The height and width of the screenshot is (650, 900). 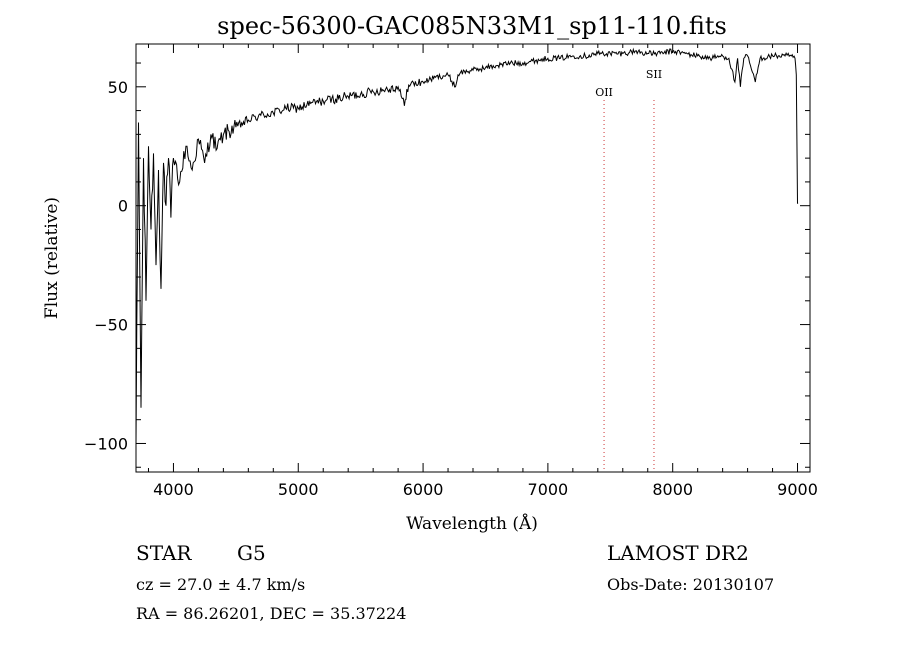 I want to click on y-tick-label: −50, so click(x=111, y=325).